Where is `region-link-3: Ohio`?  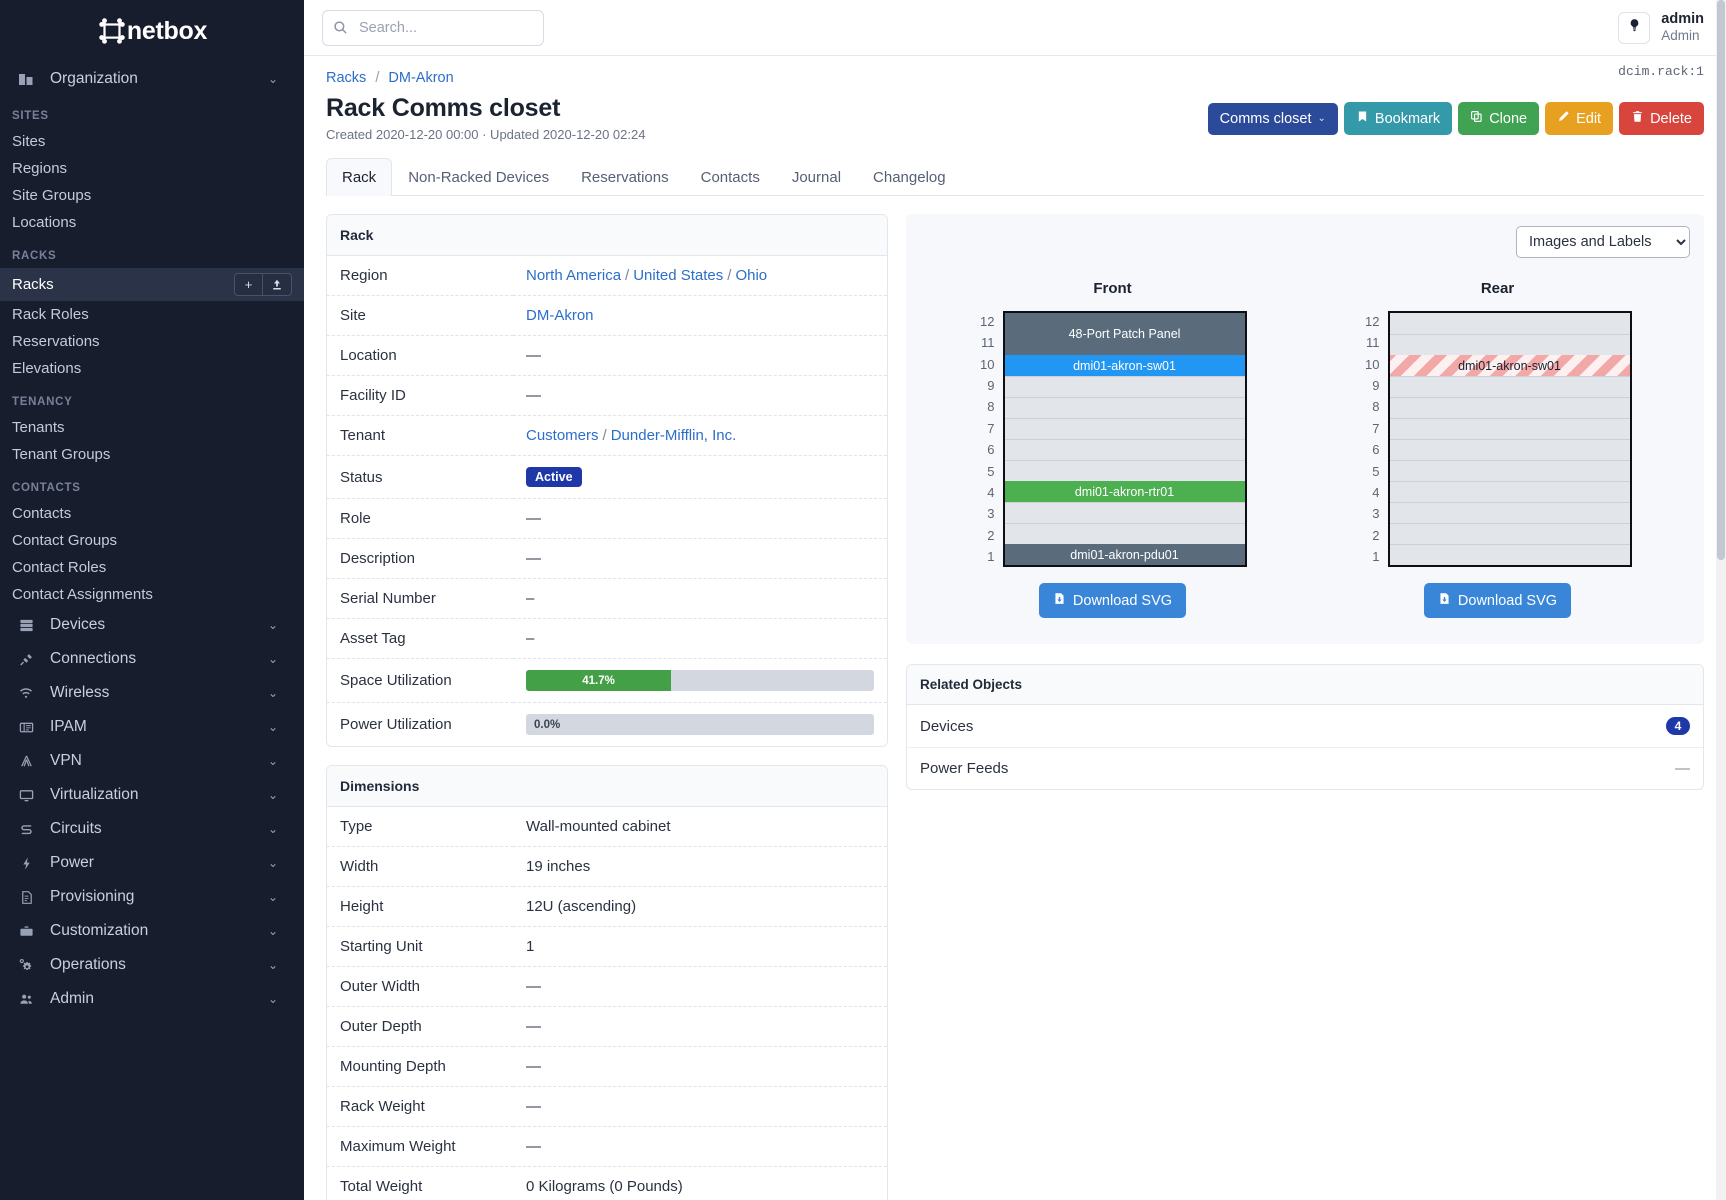
region-link-3: Ohio is located at coordinates (751, 275).